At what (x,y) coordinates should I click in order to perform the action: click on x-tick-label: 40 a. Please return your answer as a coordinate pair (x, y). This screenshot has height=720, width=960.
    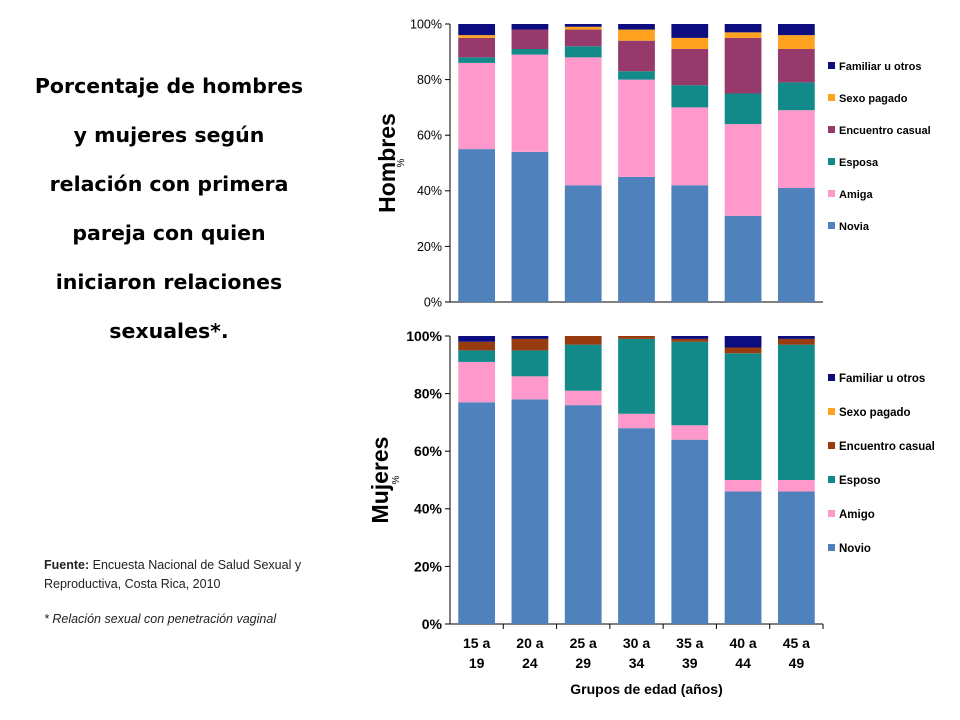
    Looking at the image, I should click on (742, 643).